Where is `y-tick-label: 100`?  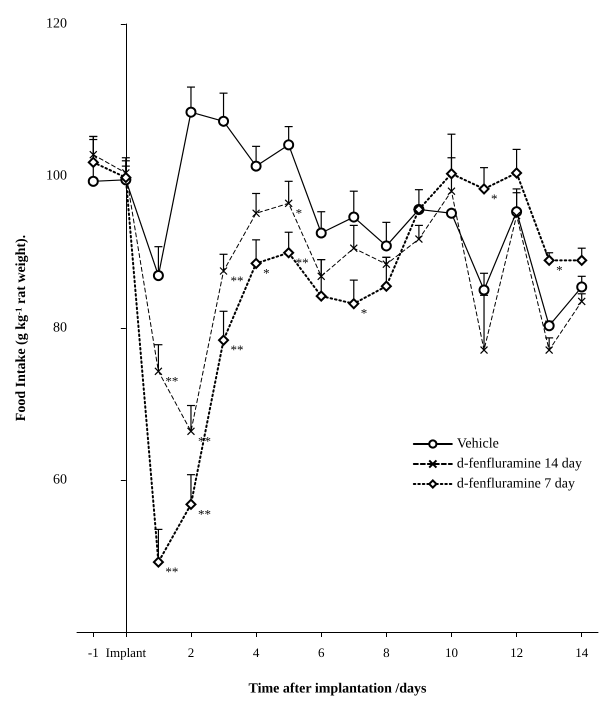 y-tick-label: 100 is located at coordinates (56, 176).